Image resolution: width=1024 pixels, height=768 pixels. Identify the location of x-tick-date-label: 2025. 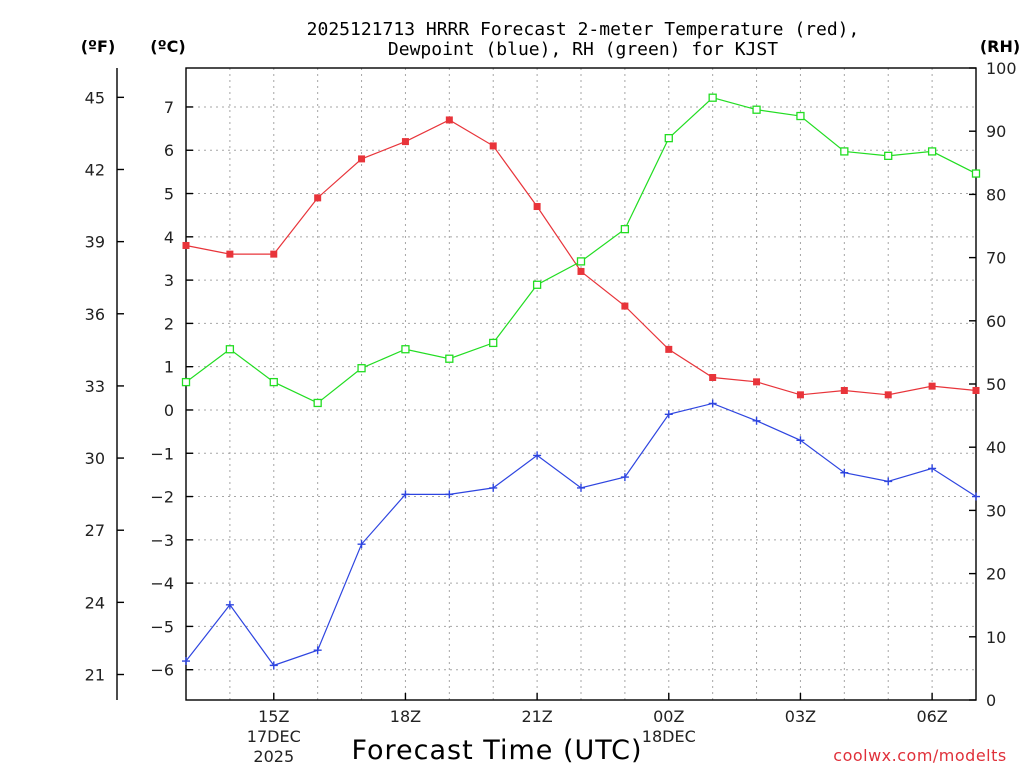
(273, 756).